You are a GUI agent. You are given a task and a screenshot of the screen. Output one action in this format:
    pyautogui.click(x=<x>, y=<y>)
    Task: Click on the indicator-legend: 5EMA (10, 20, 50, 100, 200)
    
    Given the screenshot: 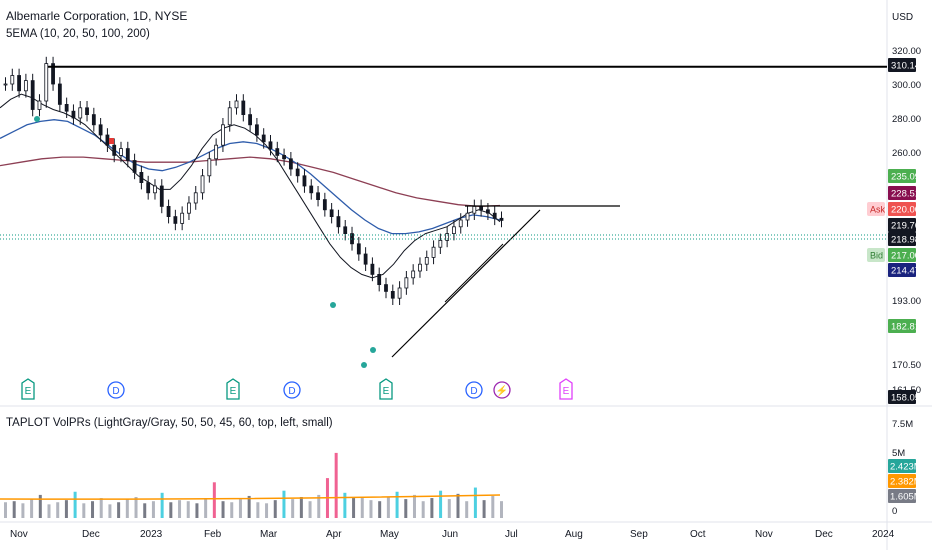 What is the action you would take?
    pyautogui.click(x=78, y=34)
    